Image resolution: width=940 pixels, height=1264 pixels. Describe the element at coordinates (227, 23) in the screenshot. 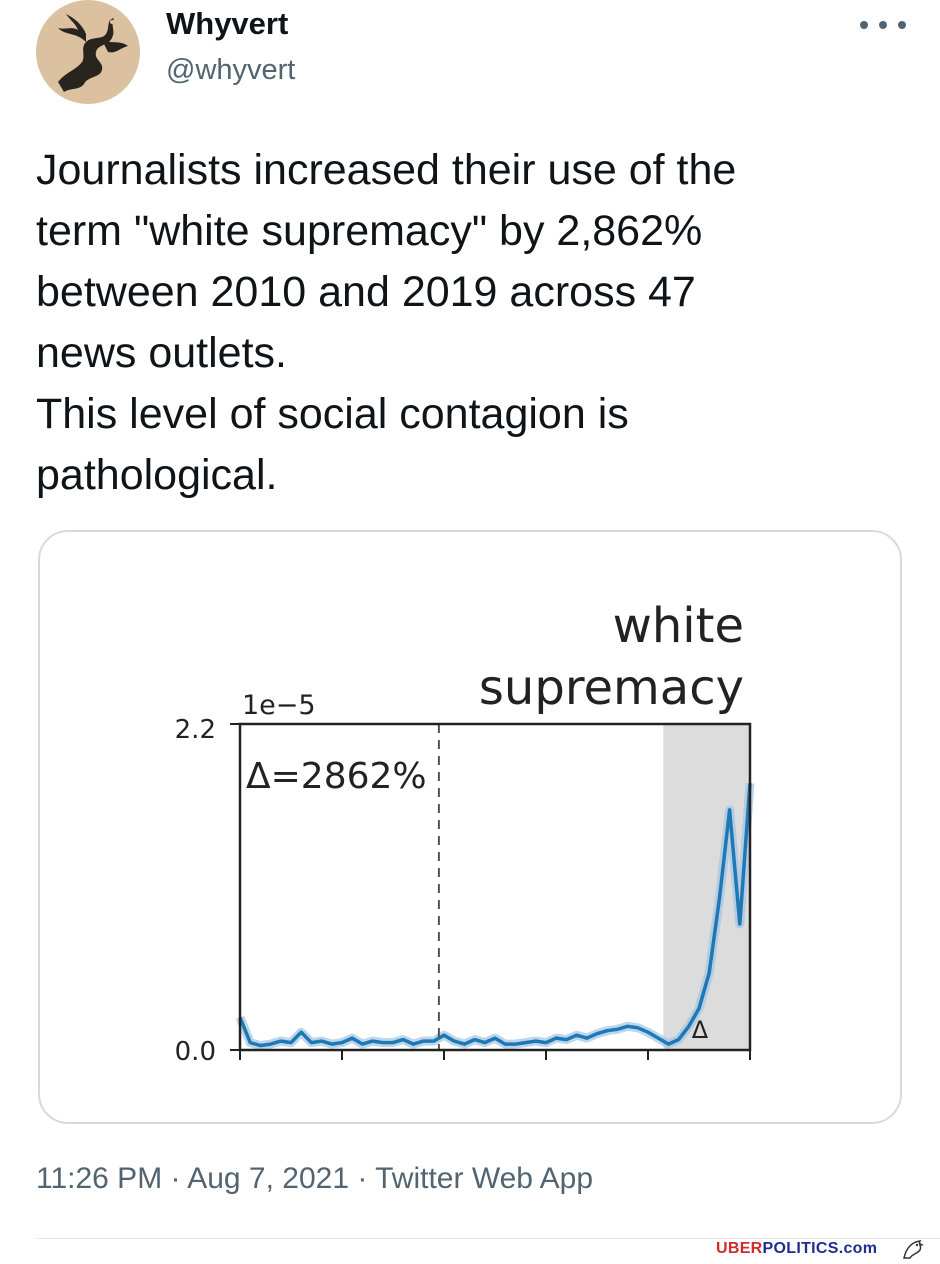

I see `display-name: Whyvert` at that location.